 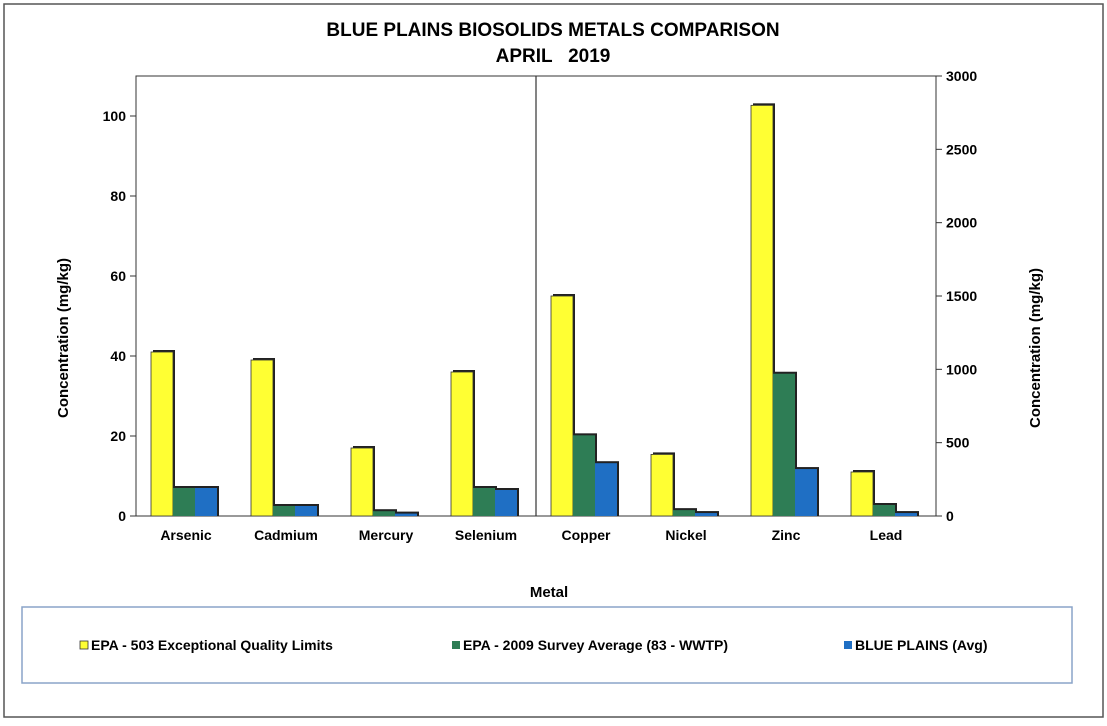 I want to click on legend-item-blue-plains: BLUE PLAINS (Avg), so click(x=915, y=645).